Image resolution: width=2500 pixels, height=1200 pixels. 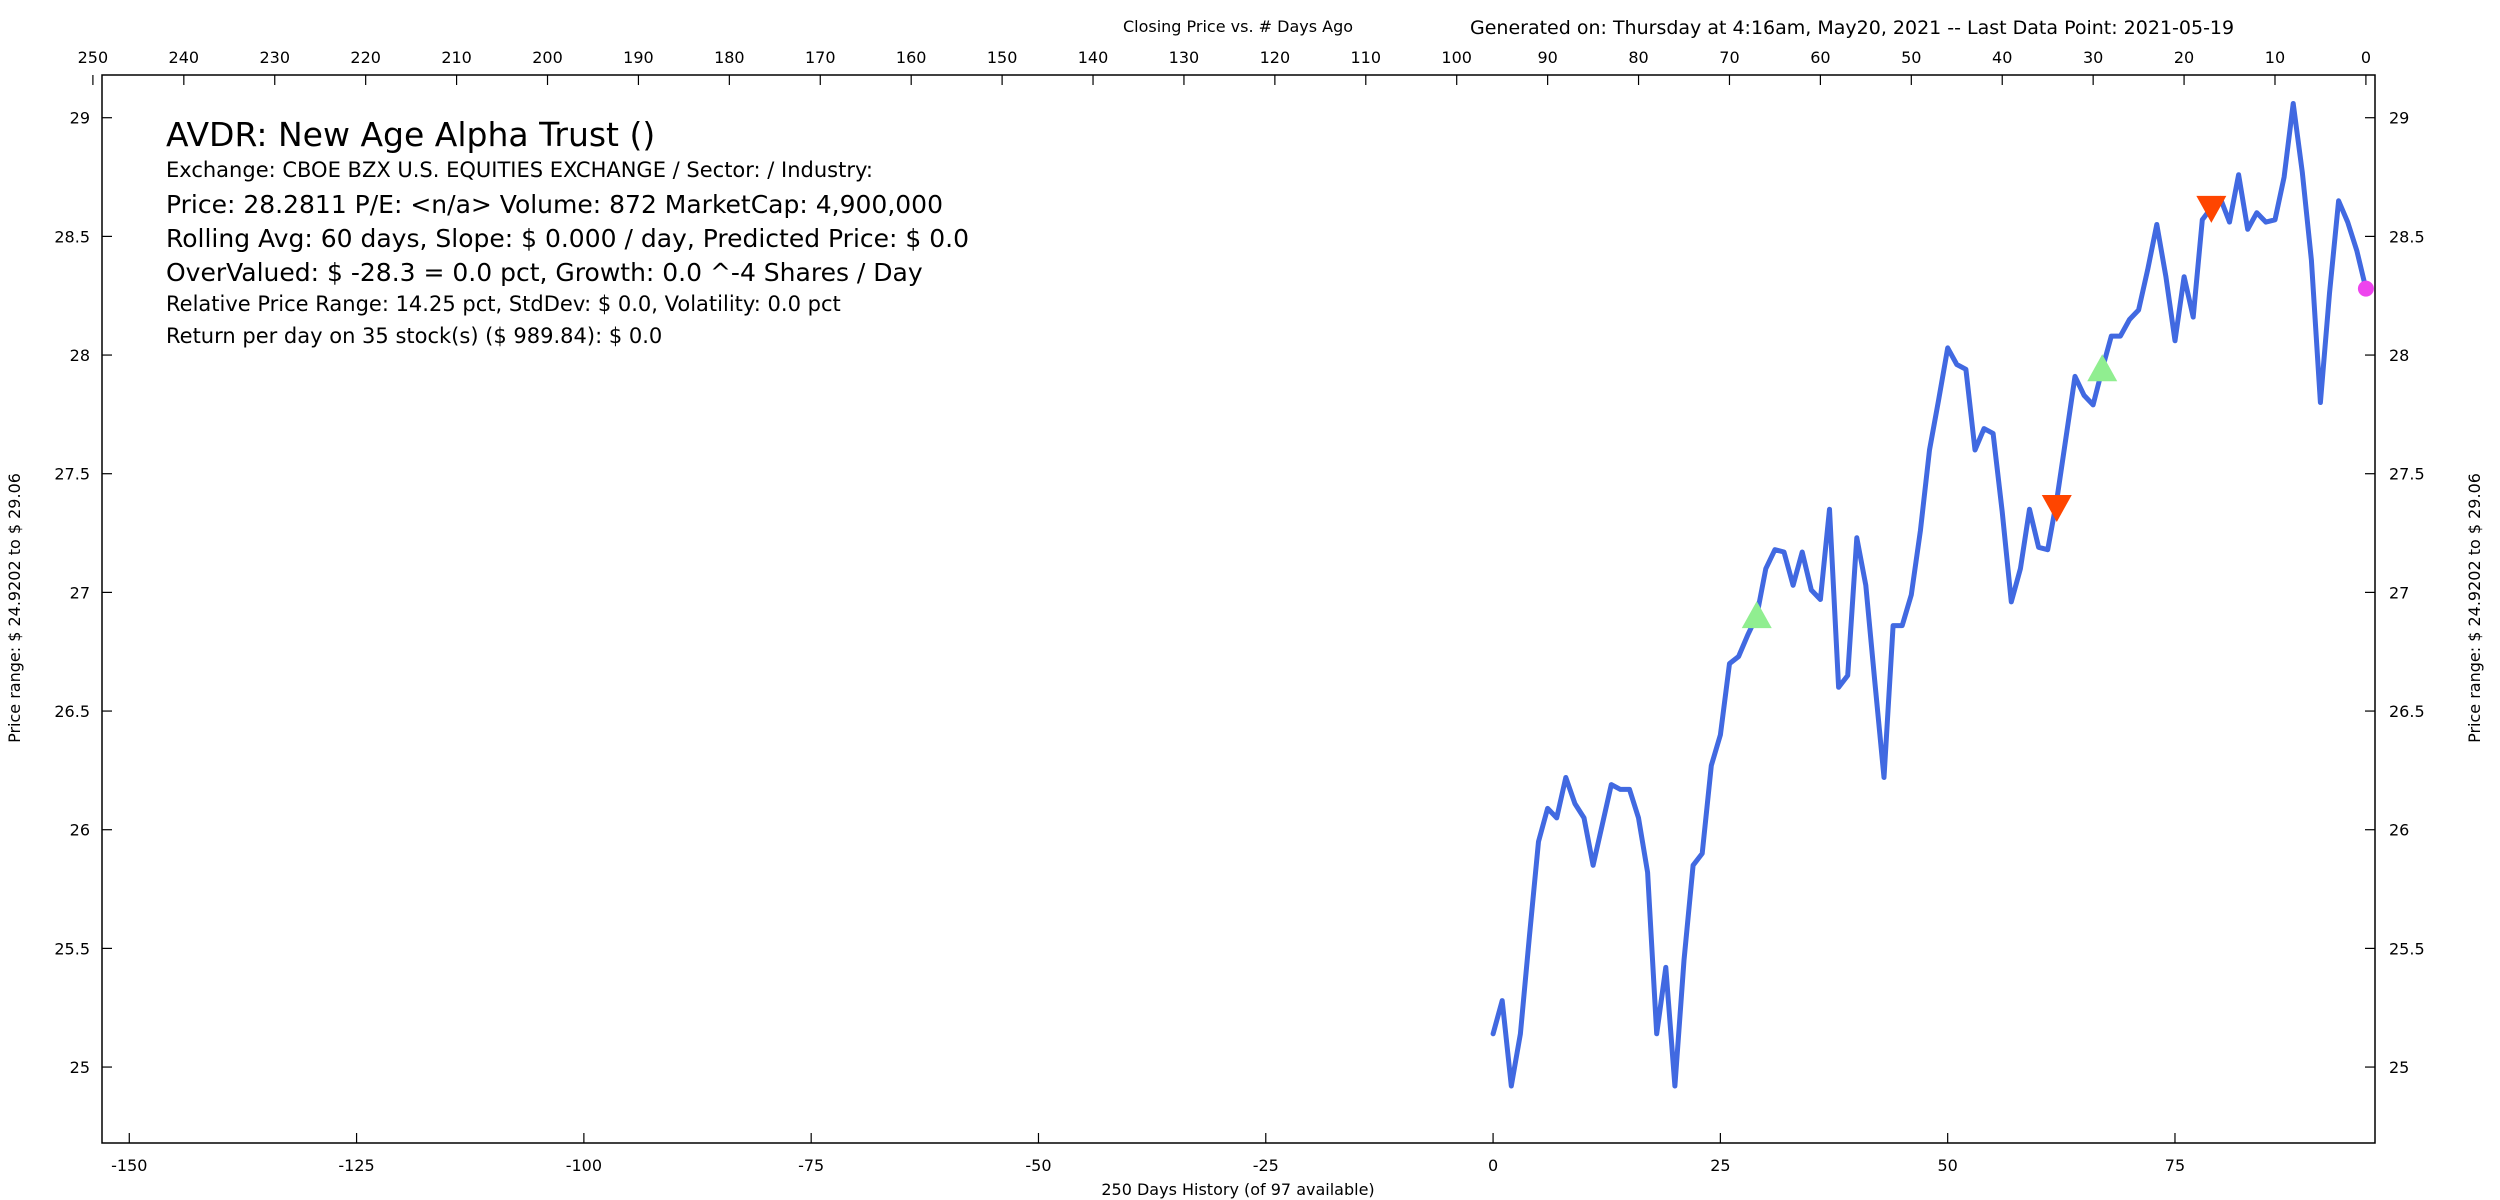 What do you see at coordinates (1947, 1165) in the screenshot?
I see `x-bottom-tick-label: 50` at bounding box center [1947, 1165].